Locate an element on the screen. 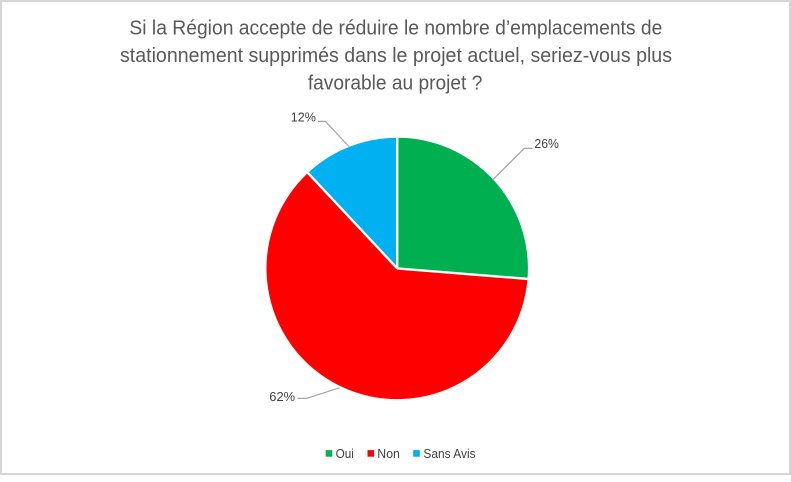  svg-text: 62% is located at coordinates (282, 396).